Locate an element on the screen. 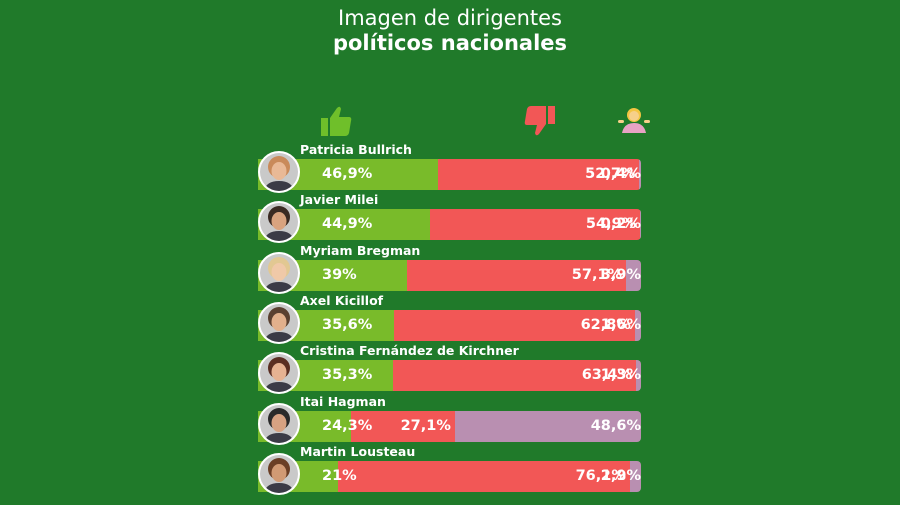 Image resolution: width=900 pixels, height=505 pixels. data-label-positive: 44,9% is located at coordinates (347, 224).